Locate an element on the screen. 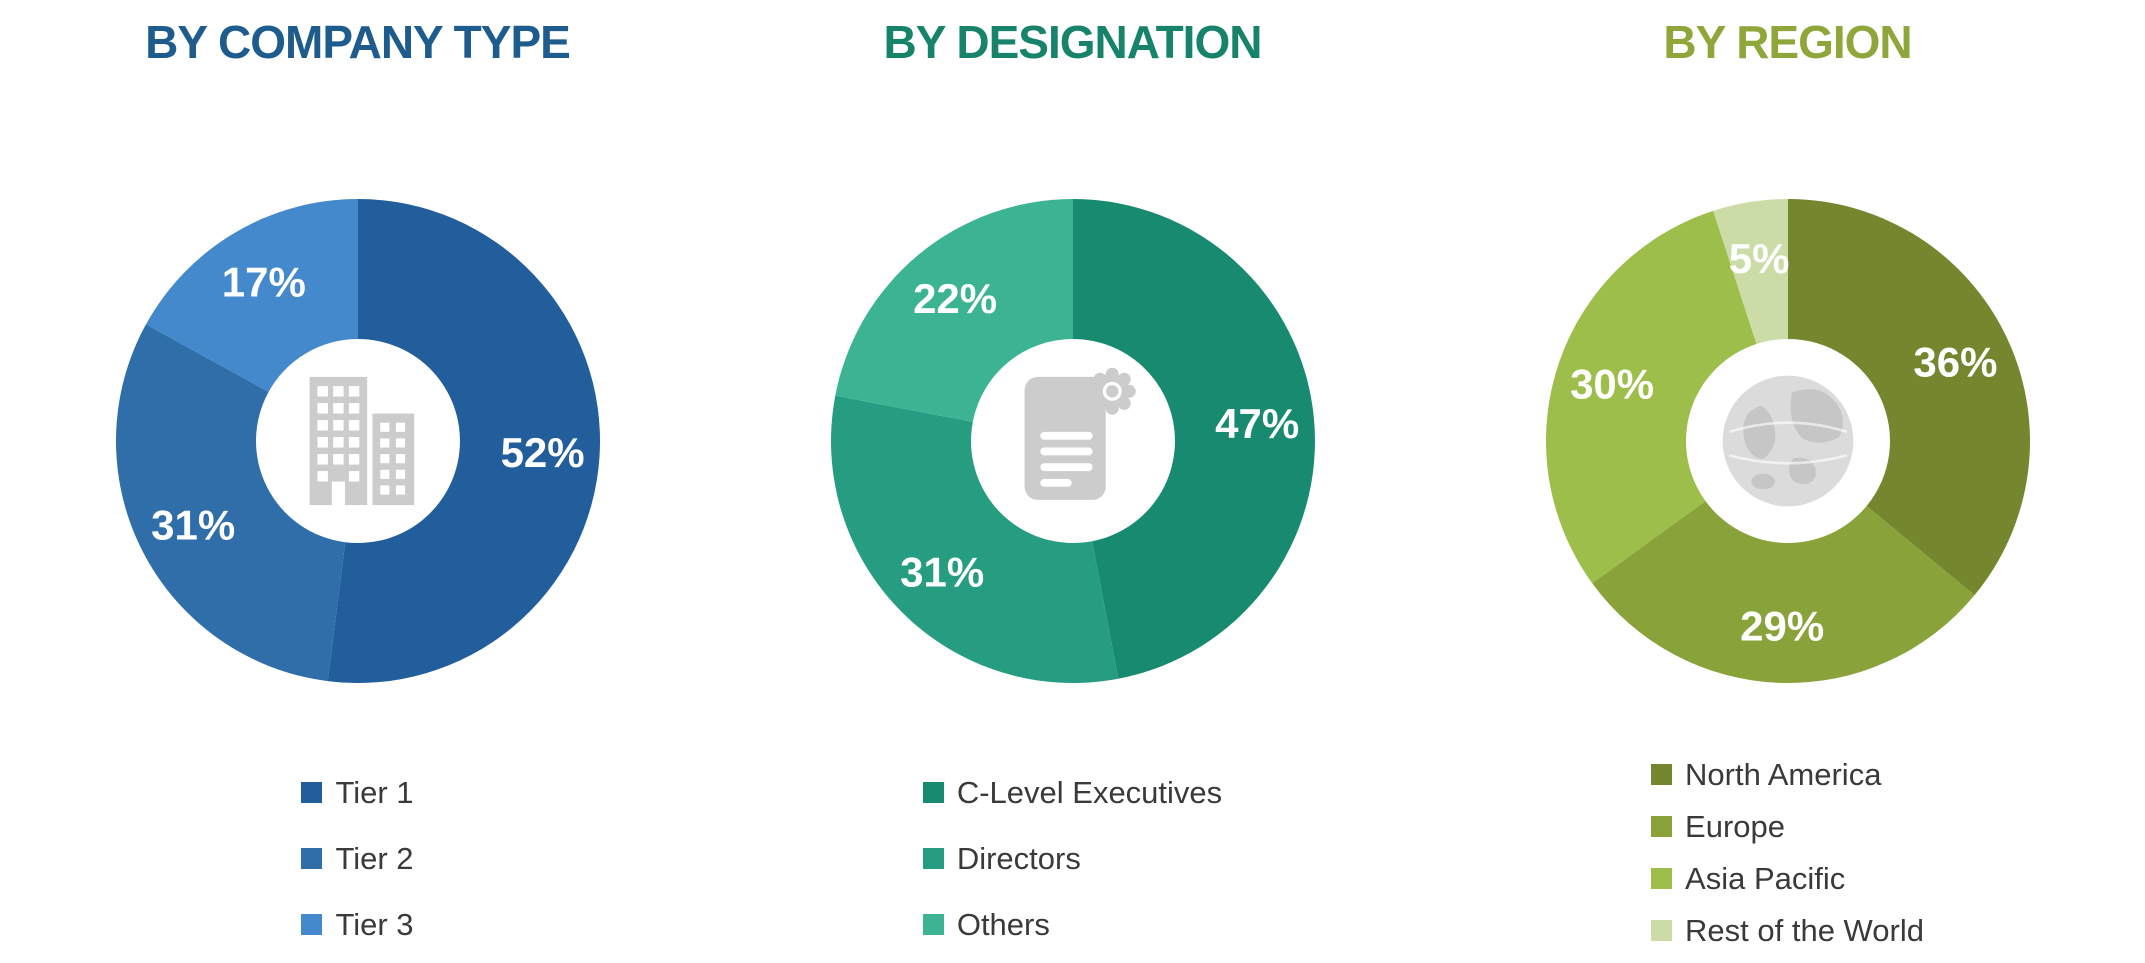 Image resolution: width=2145 pixels, height=963 pixels. legend-item-tier-3: Tier 3 is located at coordinates (357, 925).